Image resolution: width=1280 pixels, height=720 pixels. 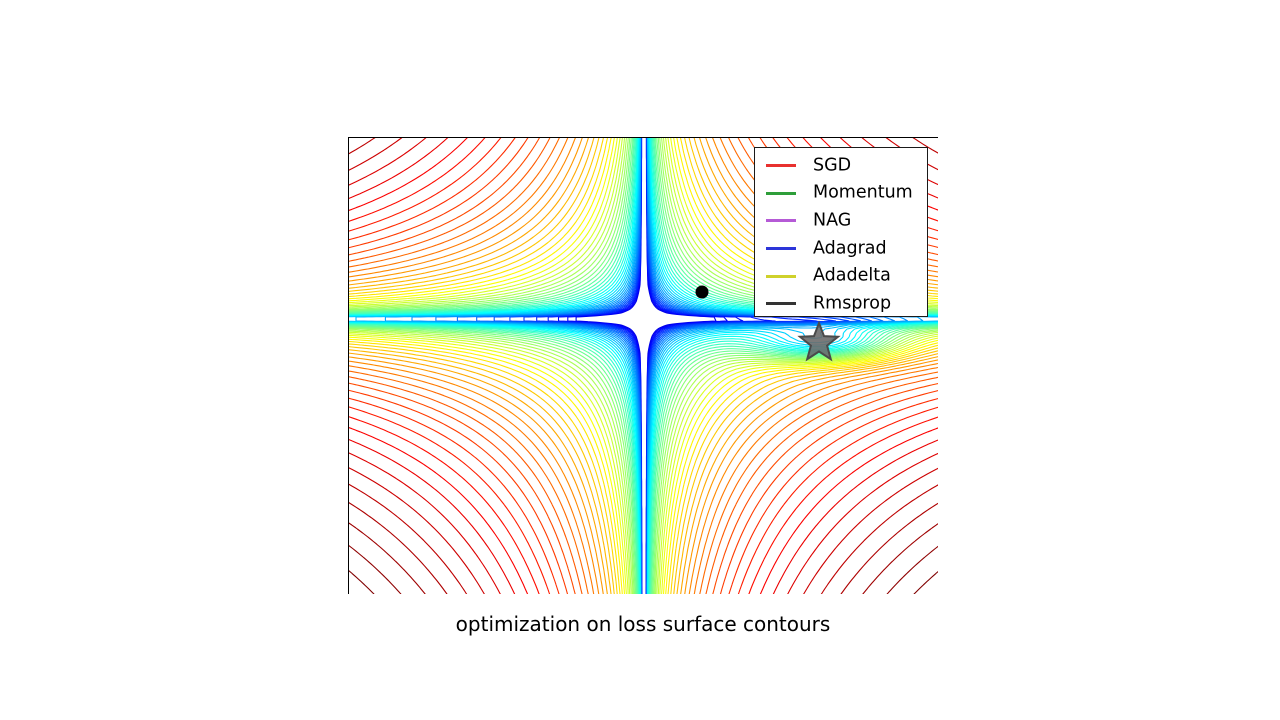 I want to click on legend-entry-momentum: Momentum, so click(x=841, y=194).